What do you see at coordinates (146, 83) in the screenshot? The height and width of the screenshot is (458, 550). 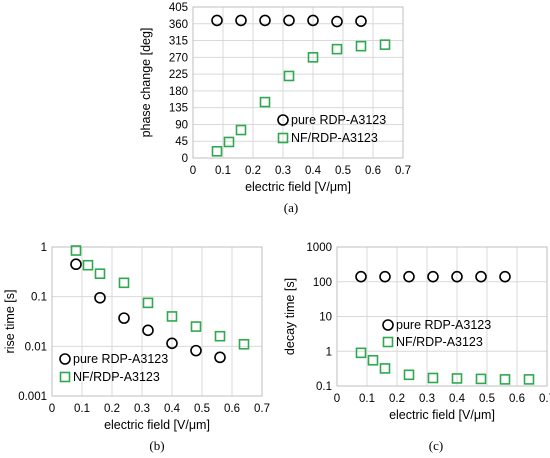 I see `y-axis-label: phase change [deg]` at bounding box center [146, 83].